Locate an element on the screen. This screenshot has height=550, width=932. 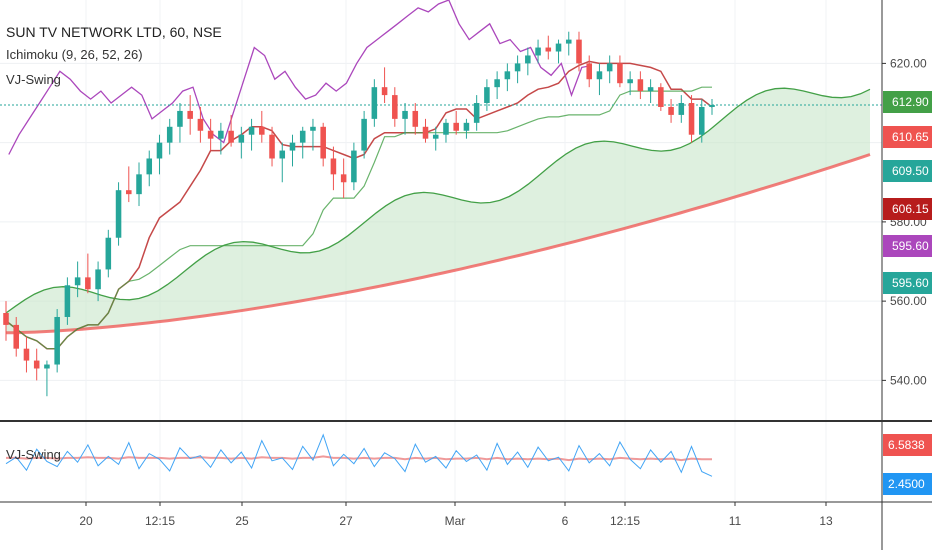
osc-badge-label: 6.5838 is located at coordinates (906, 445).